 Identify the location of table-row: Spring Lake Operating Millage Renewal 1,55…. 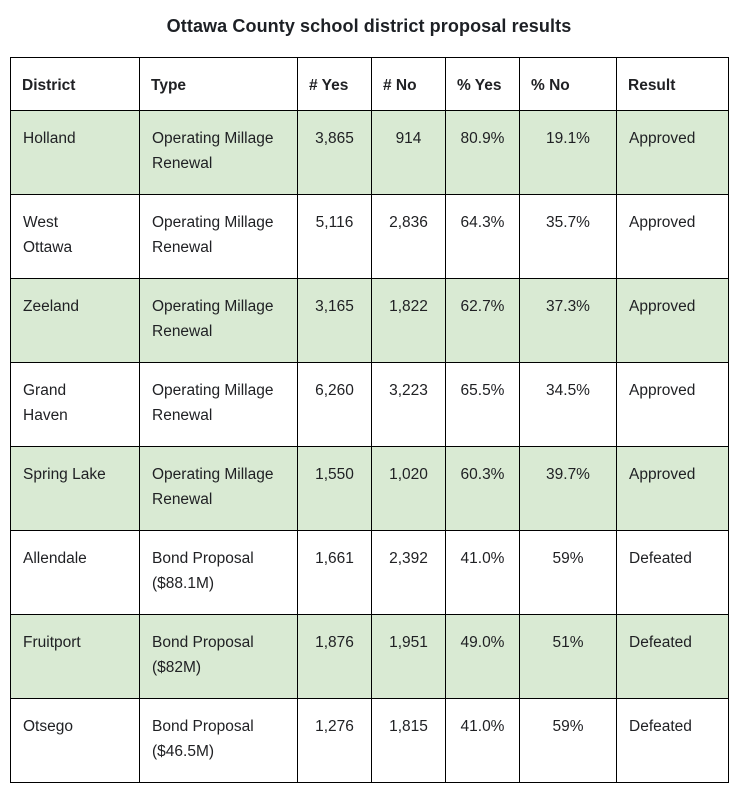
(369, 488).